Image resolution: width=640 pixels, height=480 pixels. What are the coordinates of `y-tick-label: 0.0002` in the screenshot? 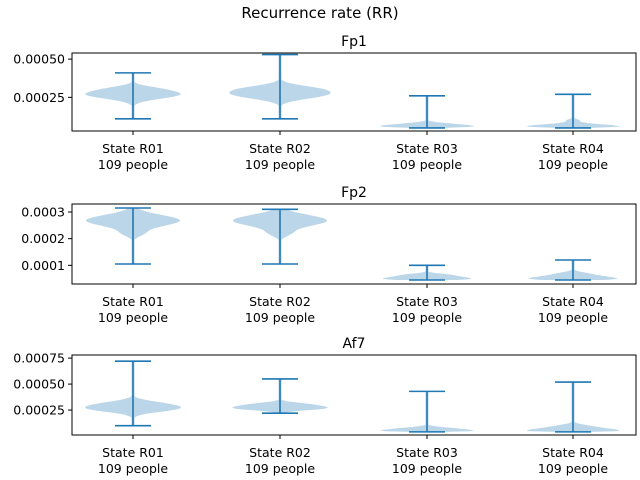 It's located at (43, 238).